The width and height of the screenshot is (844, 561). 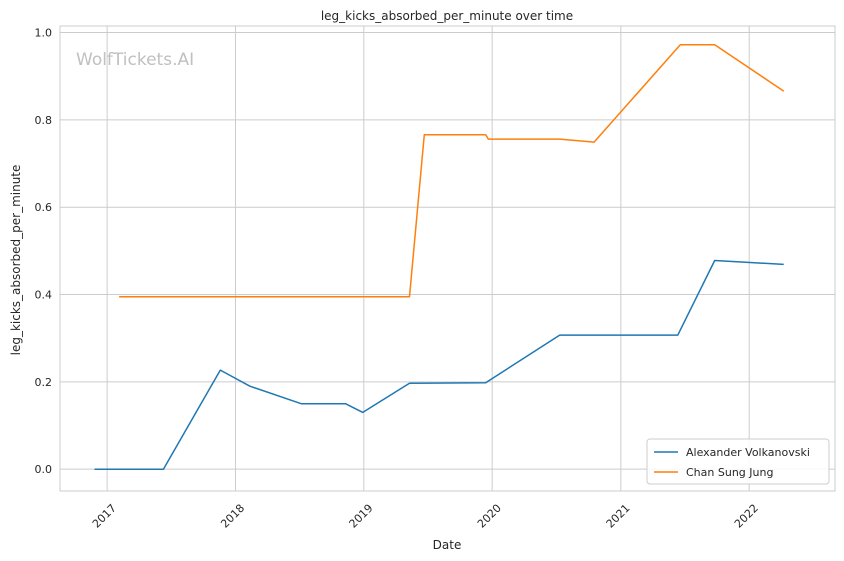 I want to click on y-tick-label: 1.0, so click(x=44, y=33).